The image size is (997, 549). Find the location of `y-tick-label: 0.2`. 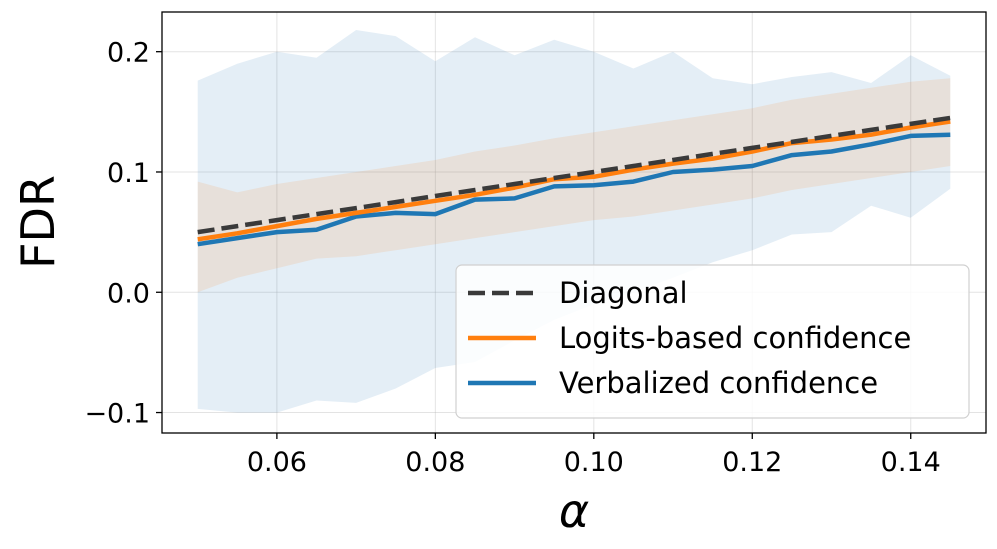

y-tick-label: 0.2 is located at coordinates (128, 53).